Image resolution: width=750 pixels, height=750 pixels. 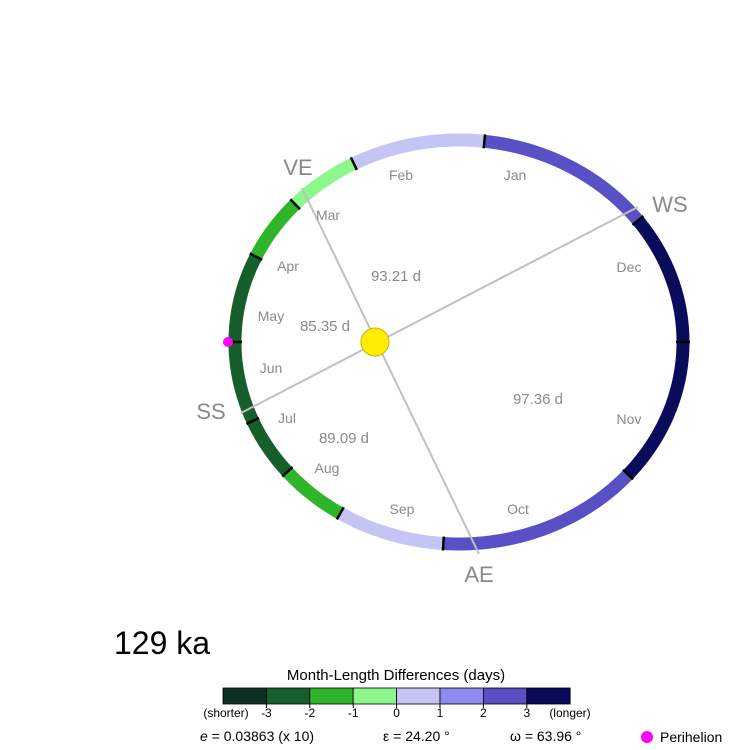 What do you see at coordinates (416, 736) in the screenshot?
I see `obliquity-label: ε = 24.20 °` at bounding box center [416, 736].